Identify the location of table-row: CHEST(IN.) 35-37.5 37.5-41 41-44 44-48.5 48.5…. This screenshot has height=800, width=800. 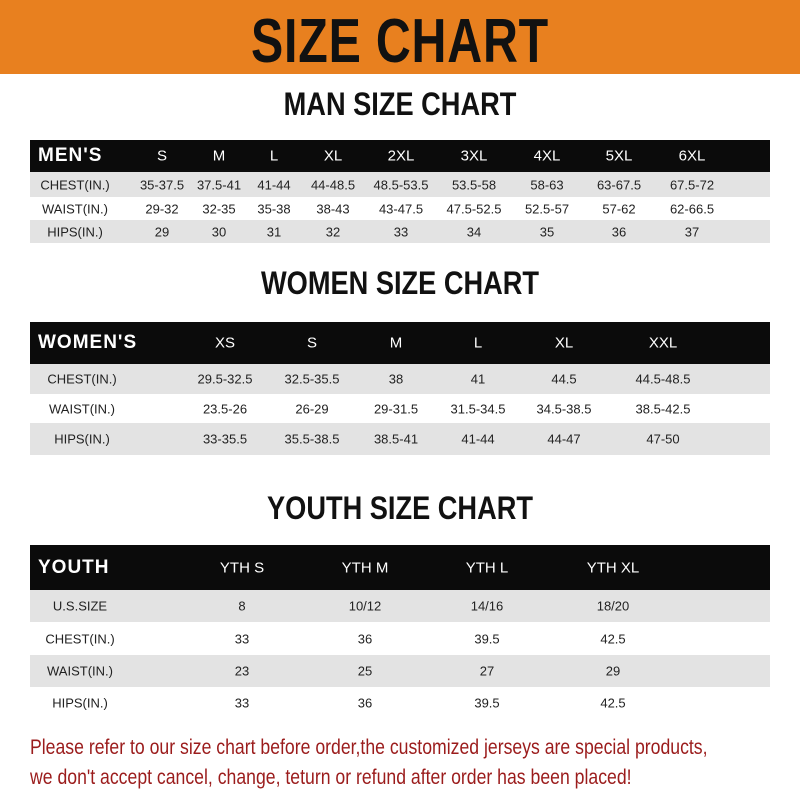
(400, 184).